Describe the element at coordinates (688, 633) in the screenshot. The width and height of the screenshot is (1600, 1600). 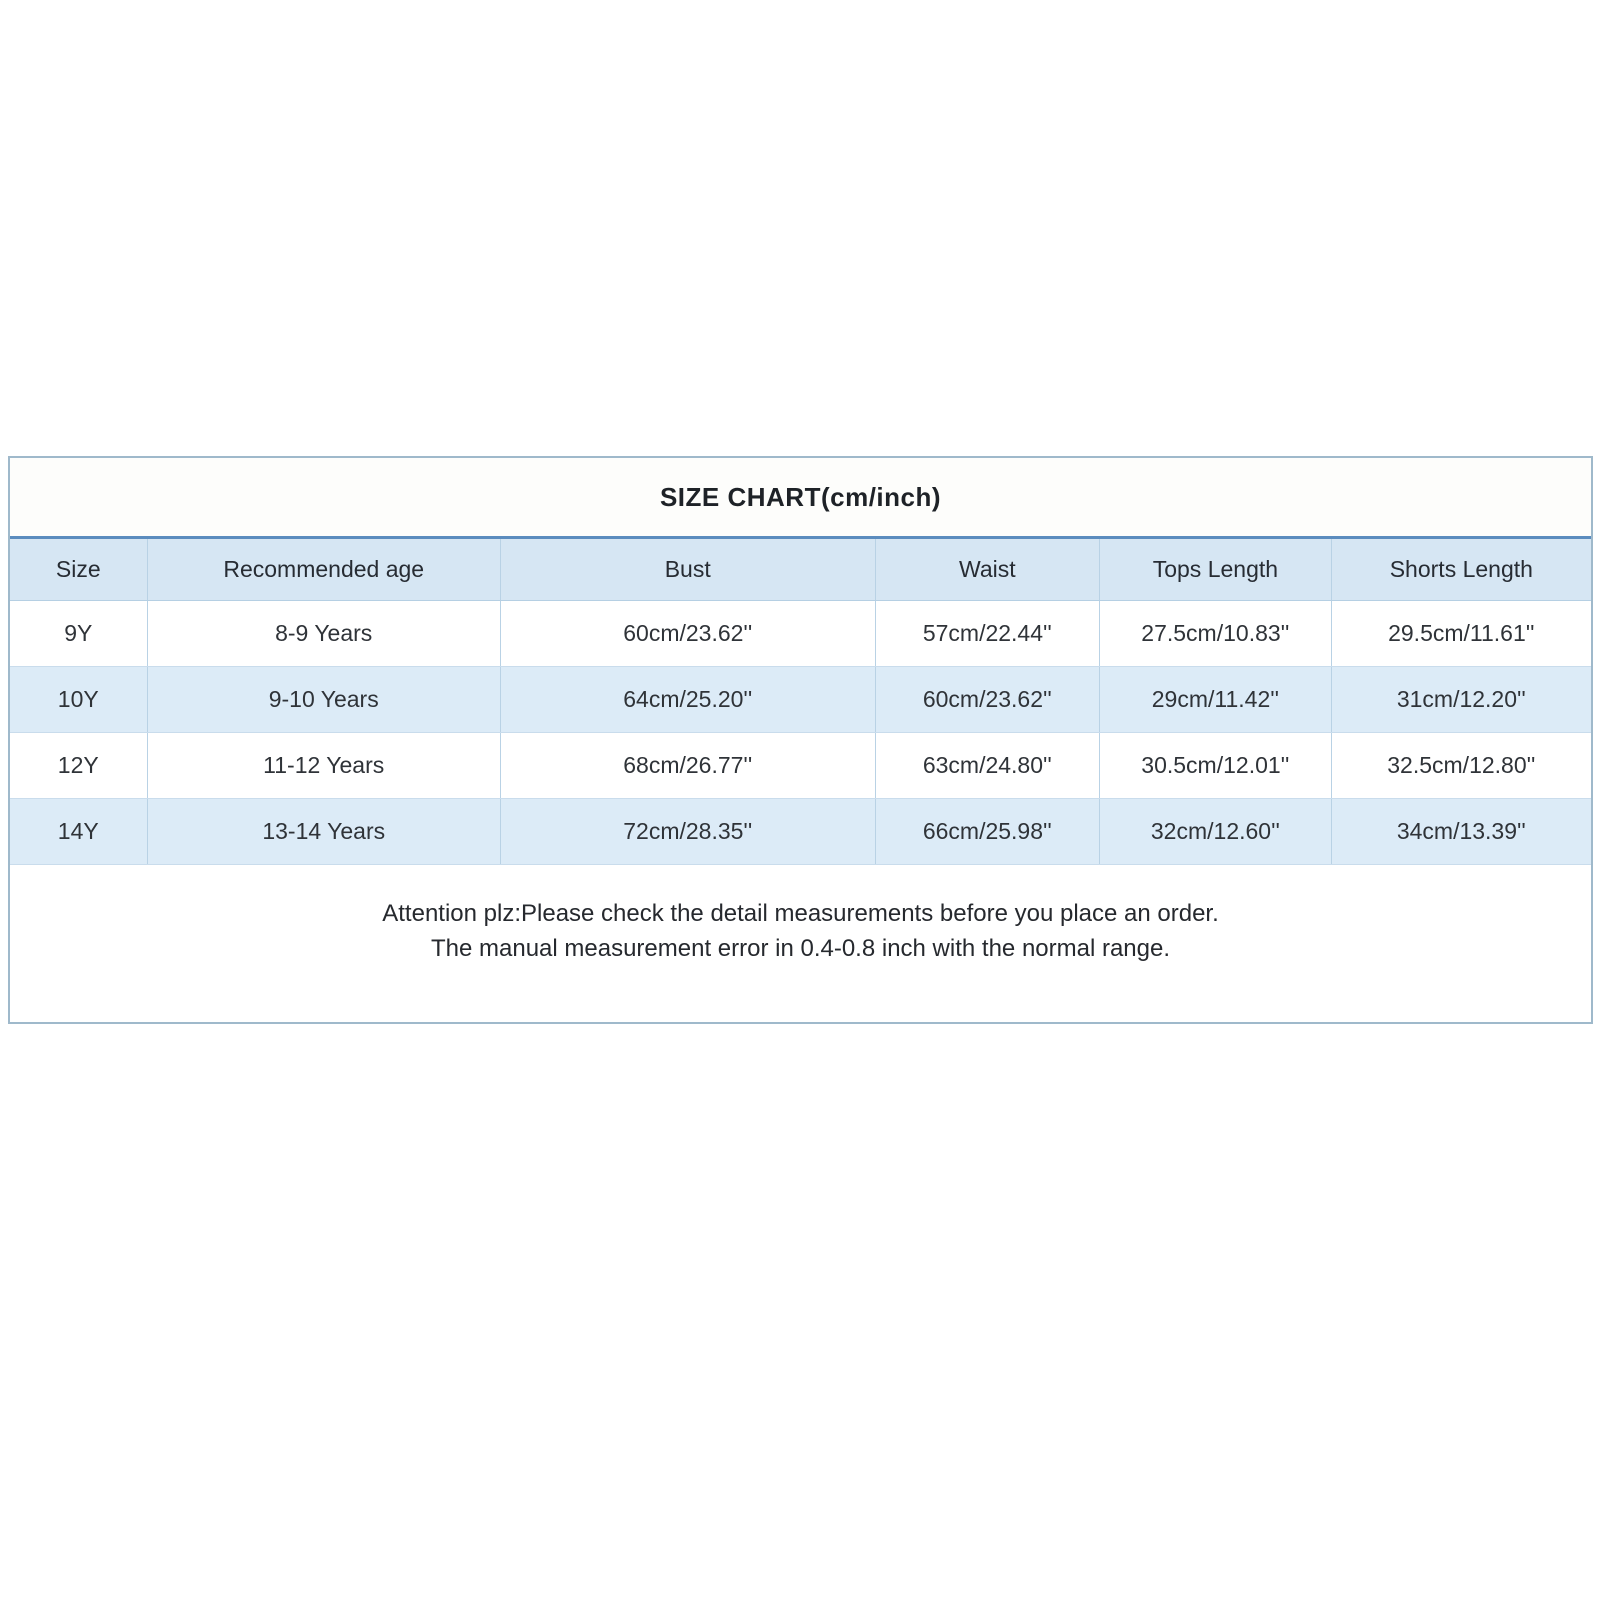
I see `cell-bust: 60cm/23.62''` at that location.